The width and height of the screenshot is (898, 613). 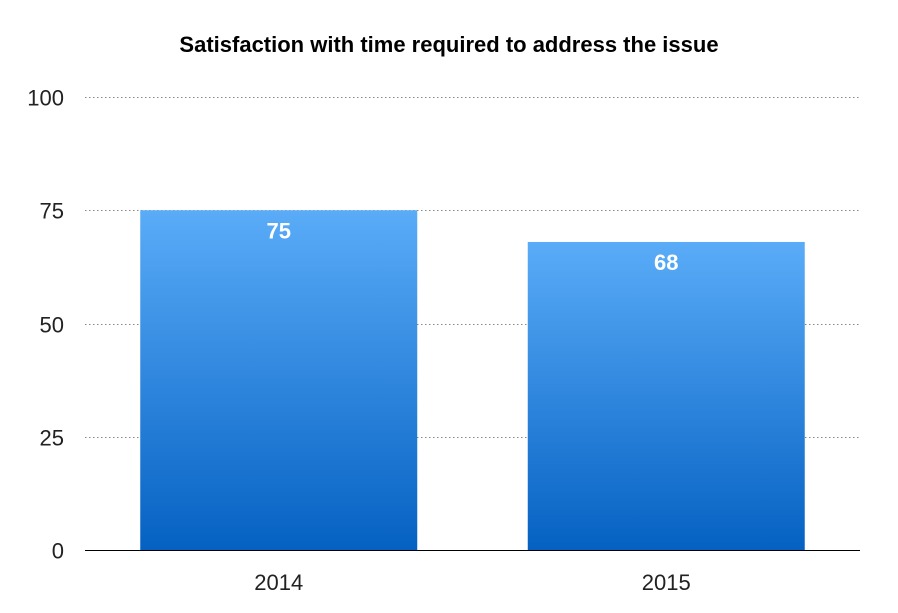 I want to click on y-tick-label: 75, so click(x=52, y=211).